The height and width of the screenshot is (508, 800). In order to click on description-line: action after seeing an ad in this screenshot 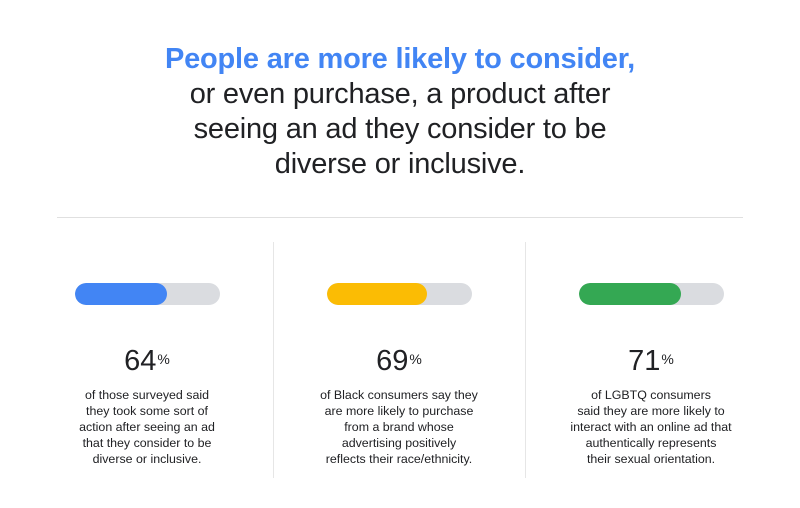, I will do `click(147, 427)`.